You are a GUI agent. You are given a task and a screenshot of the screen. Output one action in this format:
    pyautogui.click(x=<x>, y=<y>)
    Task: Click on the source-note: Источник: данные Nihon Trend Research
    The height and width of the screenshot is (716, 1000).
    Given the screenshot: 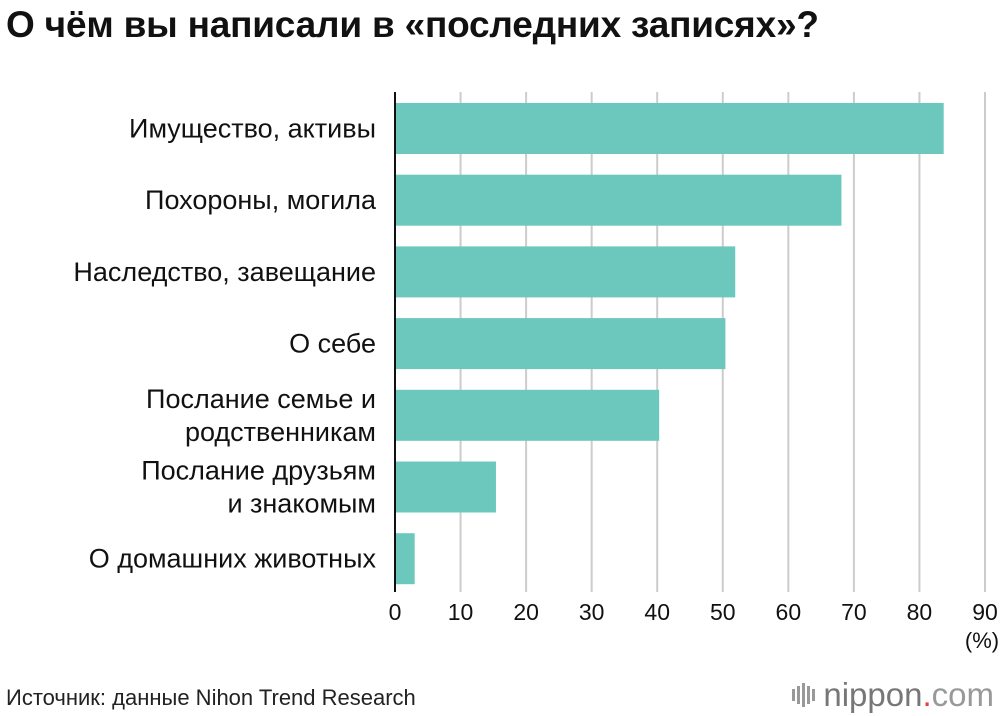 What is the action you would take?
    pyautogui.click(x=211, y=697)
    